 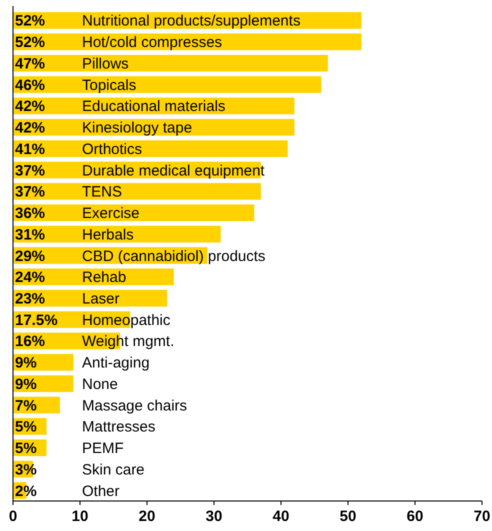 What do you see at coordinates (111, 213) in the screenshot?
I see `y-tick-label: Exercise` at bounding box center [111, 213].